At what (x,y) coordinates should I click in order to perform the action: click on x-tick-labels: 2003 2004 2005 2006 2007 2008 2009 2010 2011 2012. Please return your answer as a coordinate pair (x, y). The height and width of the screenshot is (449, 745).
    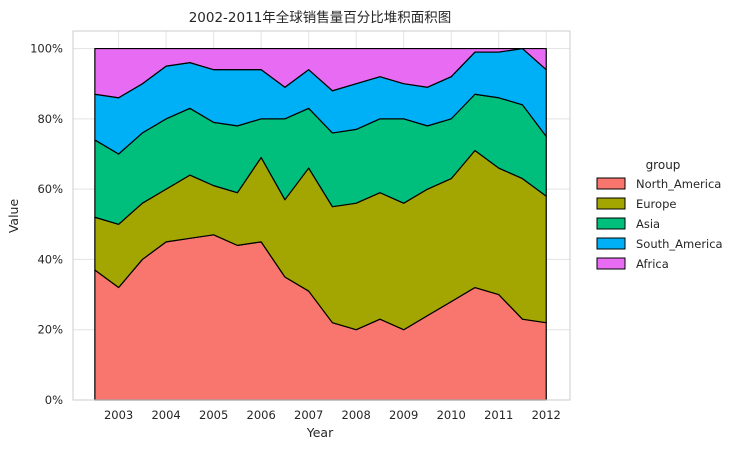
    Looking at the image, I should click on (332, 415).